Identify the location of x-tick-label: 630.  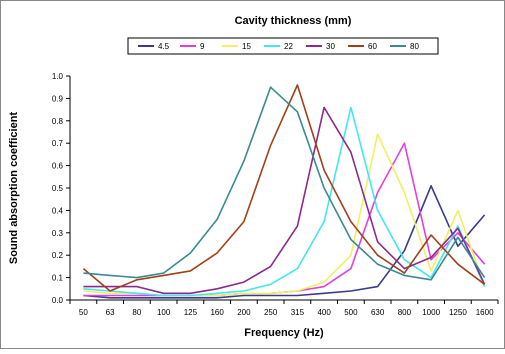
(378, 312).